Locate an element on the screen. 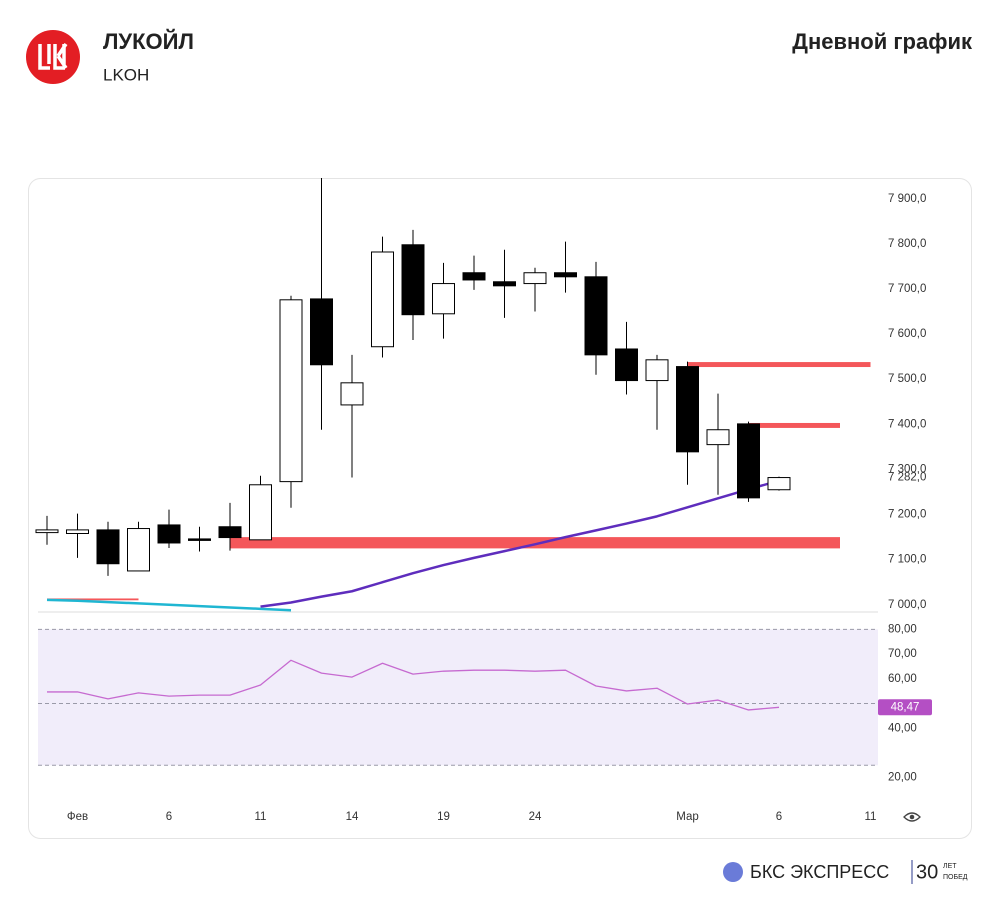 This screenshot has height=910, width=1000. ticker: LKOH is located at coordinates (126, 74).